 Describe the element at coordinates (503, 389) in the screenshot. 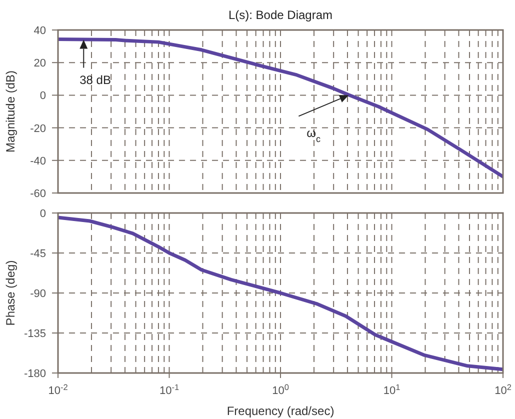

I see `x-tick-label: 10$^{2}$` at that location.